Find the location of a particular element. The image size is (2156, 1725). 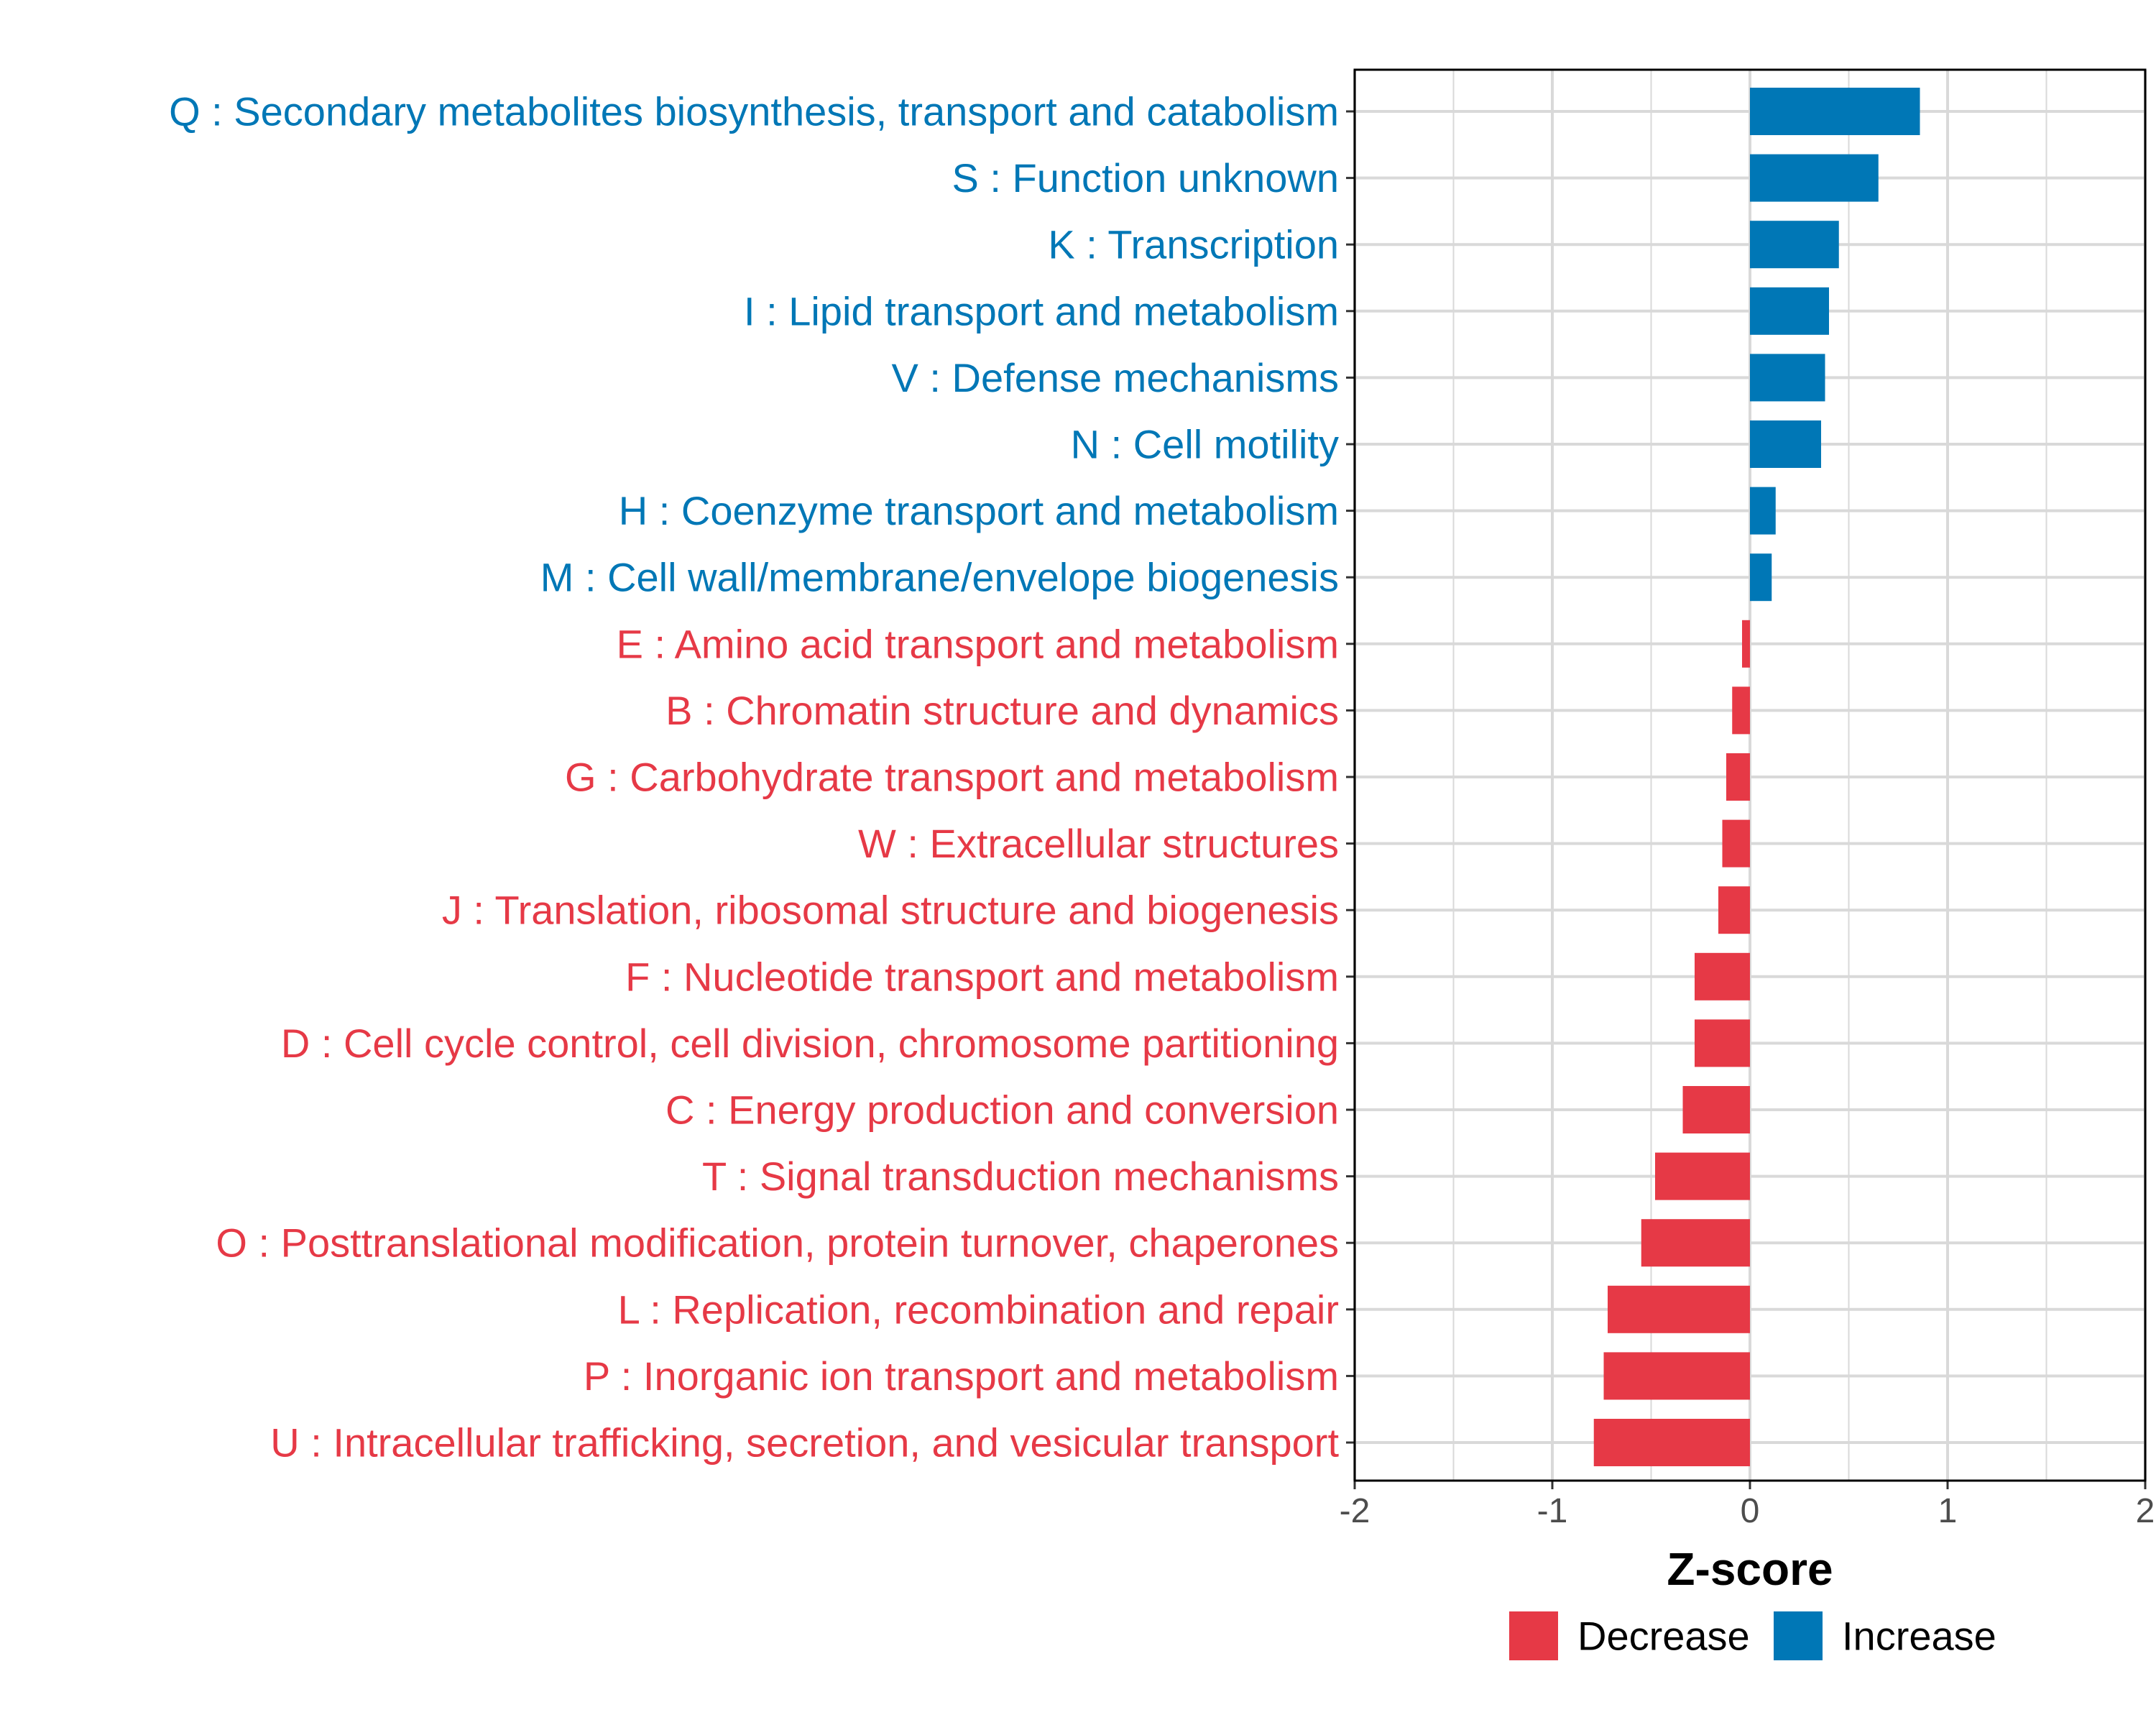

legend-label-increase: Increase is located at coordinates (1919, 1636).